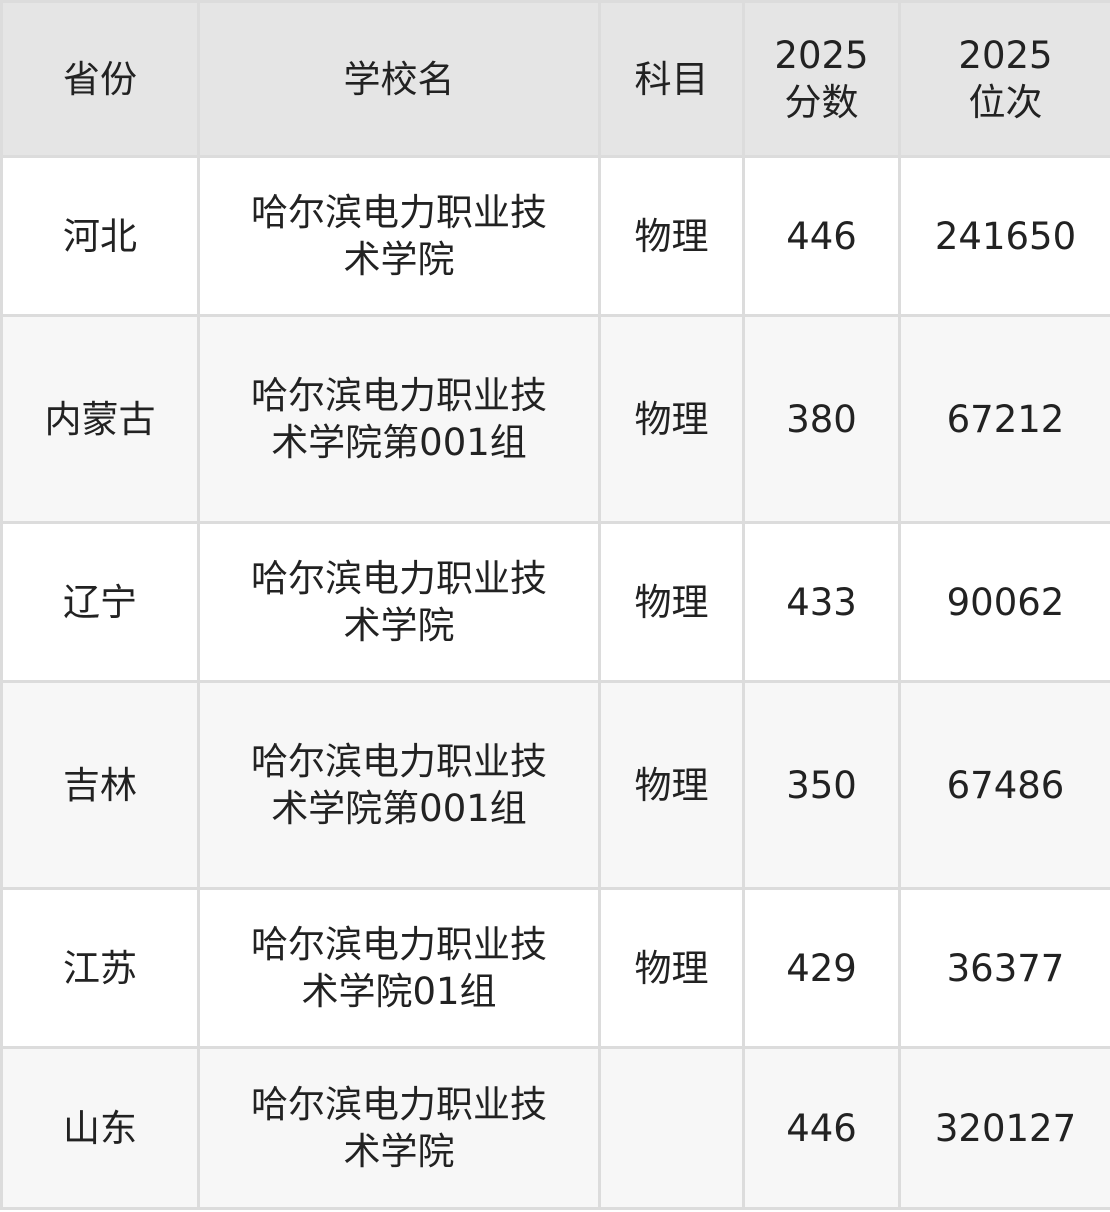 Image resolution: width=1110 pixels, height=1212 pixels. I want to click on header-row: 省份 学校名 科目 2025 分数 2025 位次, so click(555, 79).